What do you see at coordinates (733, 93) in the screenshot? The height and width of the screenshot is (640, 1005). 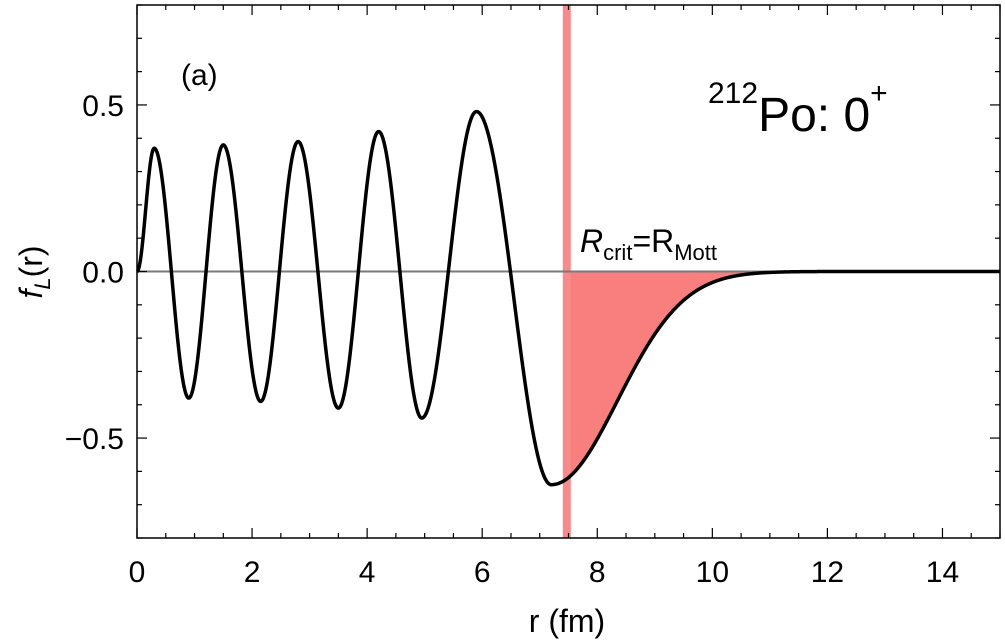 I see `nucleus-mass: 212` at bounding box center [733, 93].